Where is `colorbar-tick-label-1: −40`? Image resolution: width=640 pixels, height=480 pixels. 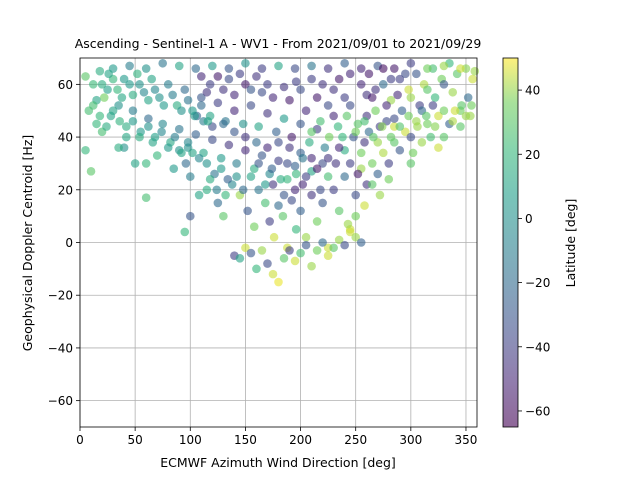 colorbar-tick-label-1: −40 is located at coordinates (537, 347).